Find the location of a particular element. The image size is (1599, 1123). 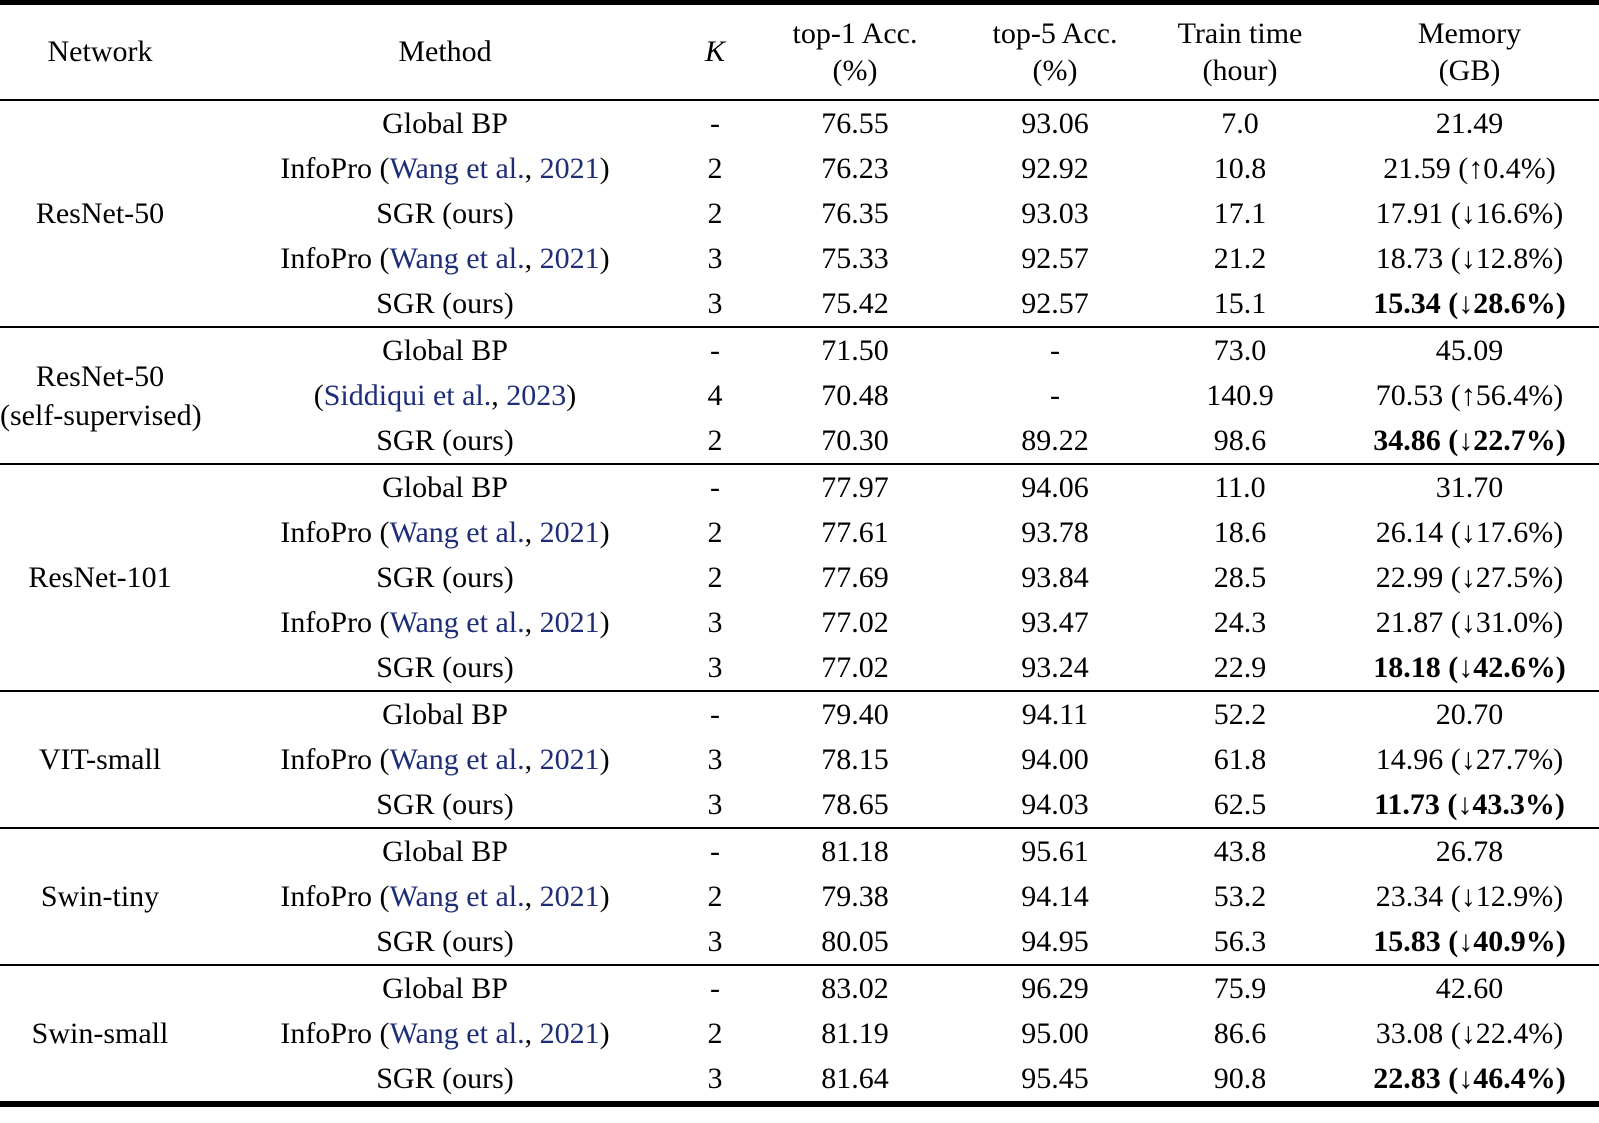

column-header-top1-line2: (%) is located at coordinates (855, 70).